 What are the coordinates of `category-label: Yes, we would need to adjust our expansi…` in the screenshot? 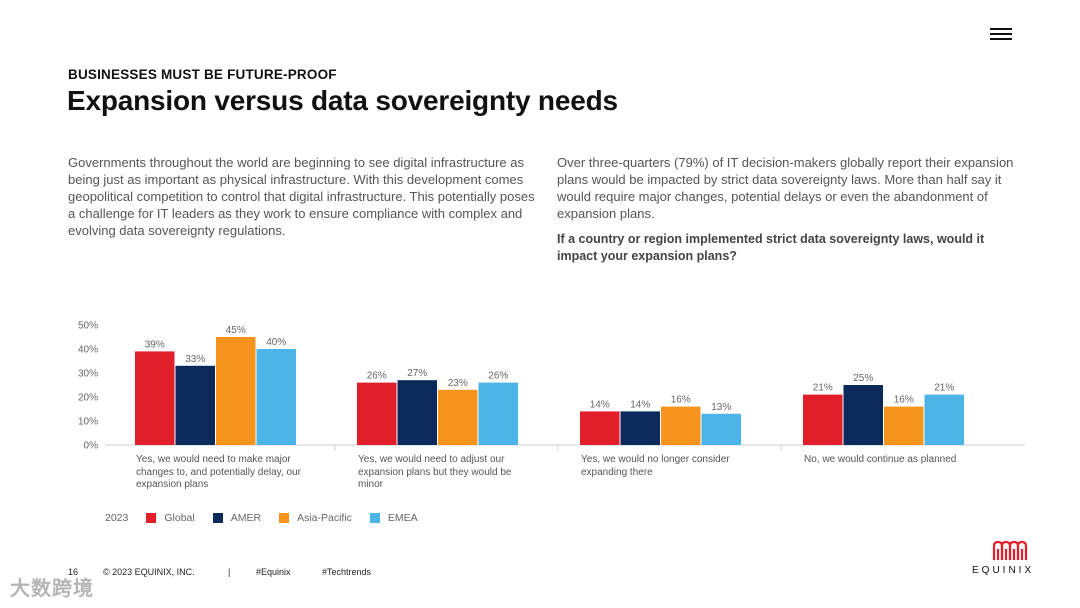 It's located at (435, 472).